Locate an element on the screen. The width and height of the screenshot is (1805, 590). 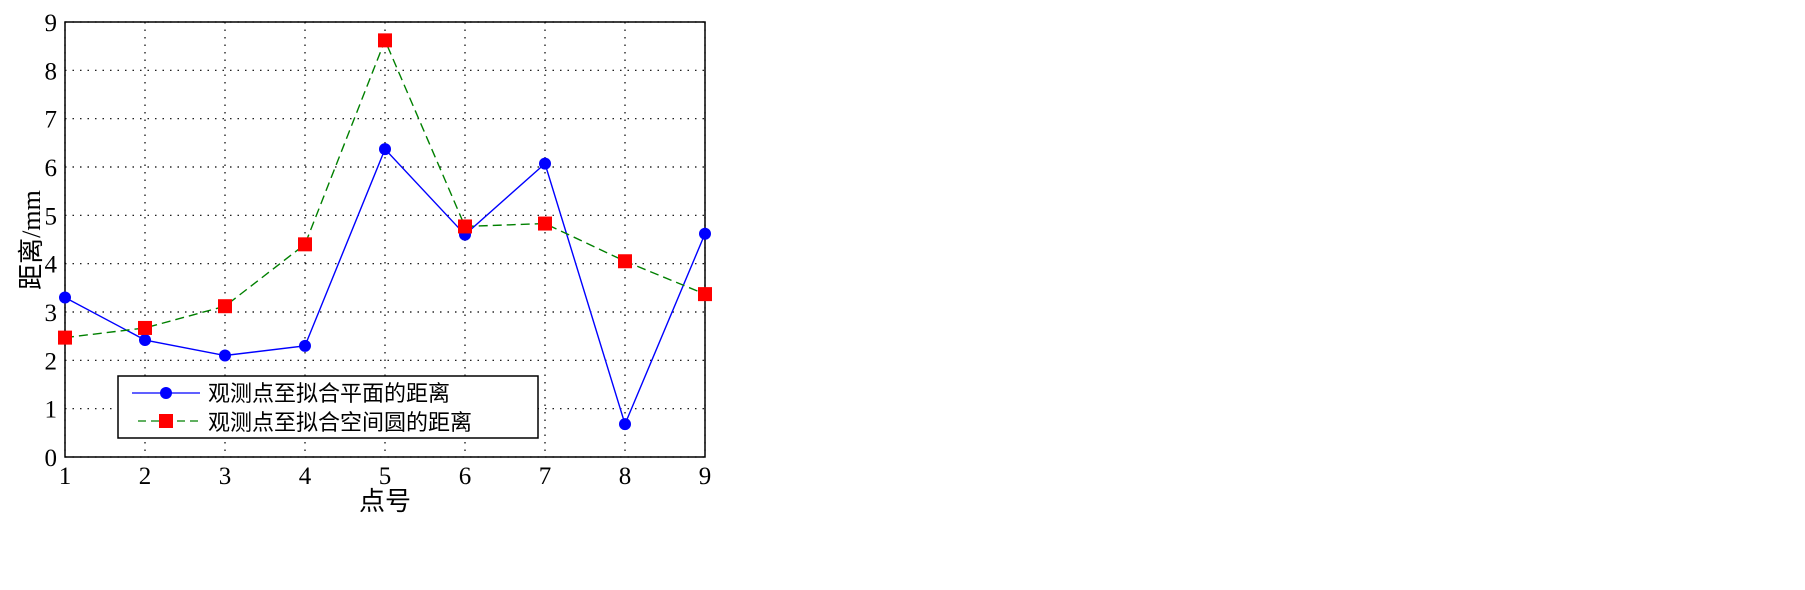
y-tick-label: 3 is located at coordinates (51, 313).